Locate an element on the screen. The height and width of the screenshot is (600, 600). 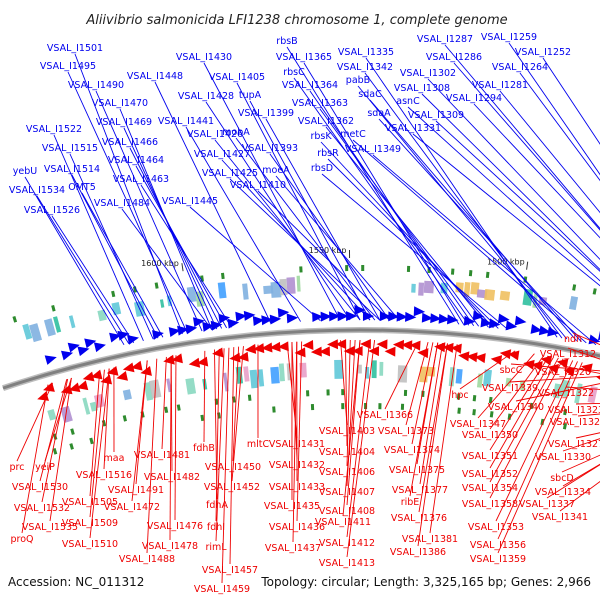
reverse-gene-label: VSAL_I1530 is located at coordinates (40, 487).